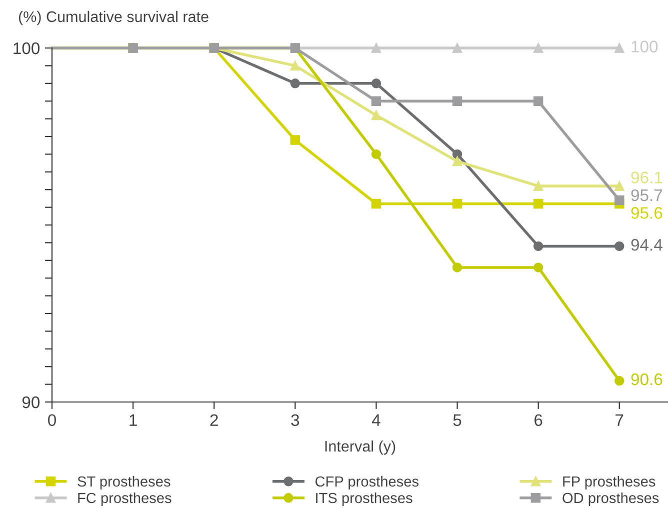  What do you see at coordinates (457, 420) in the screenshot?
I see `x-tick-label: 5` at bounding box center [457, 420].